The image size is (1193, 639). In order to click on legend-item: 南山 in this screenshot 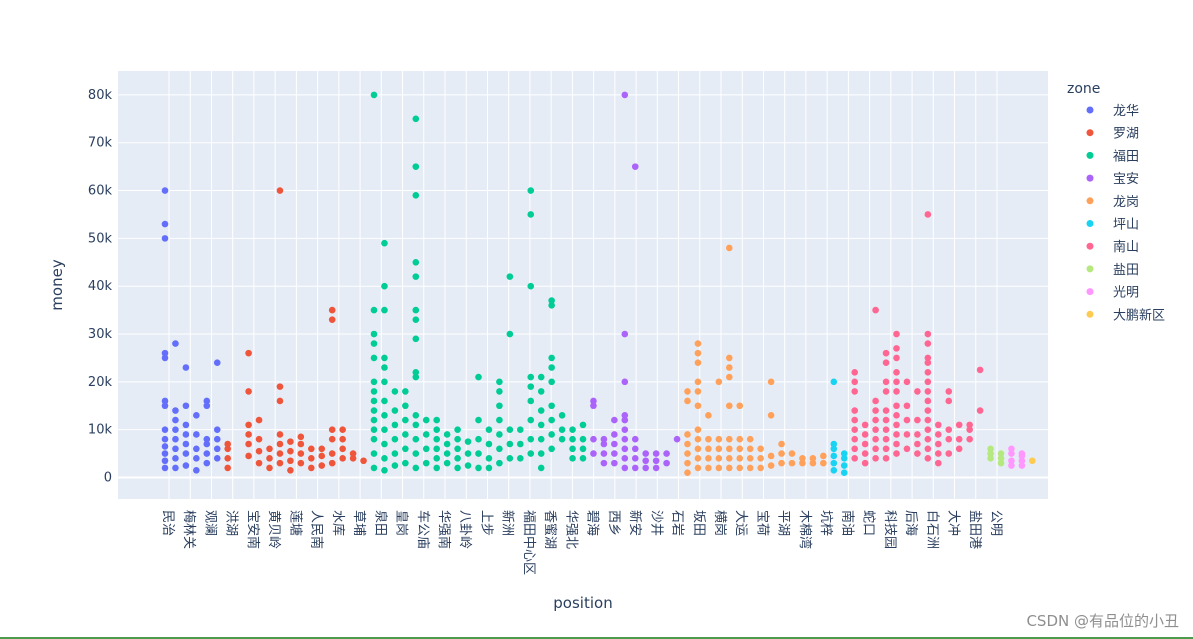, I will do `click(1113, 247)`.